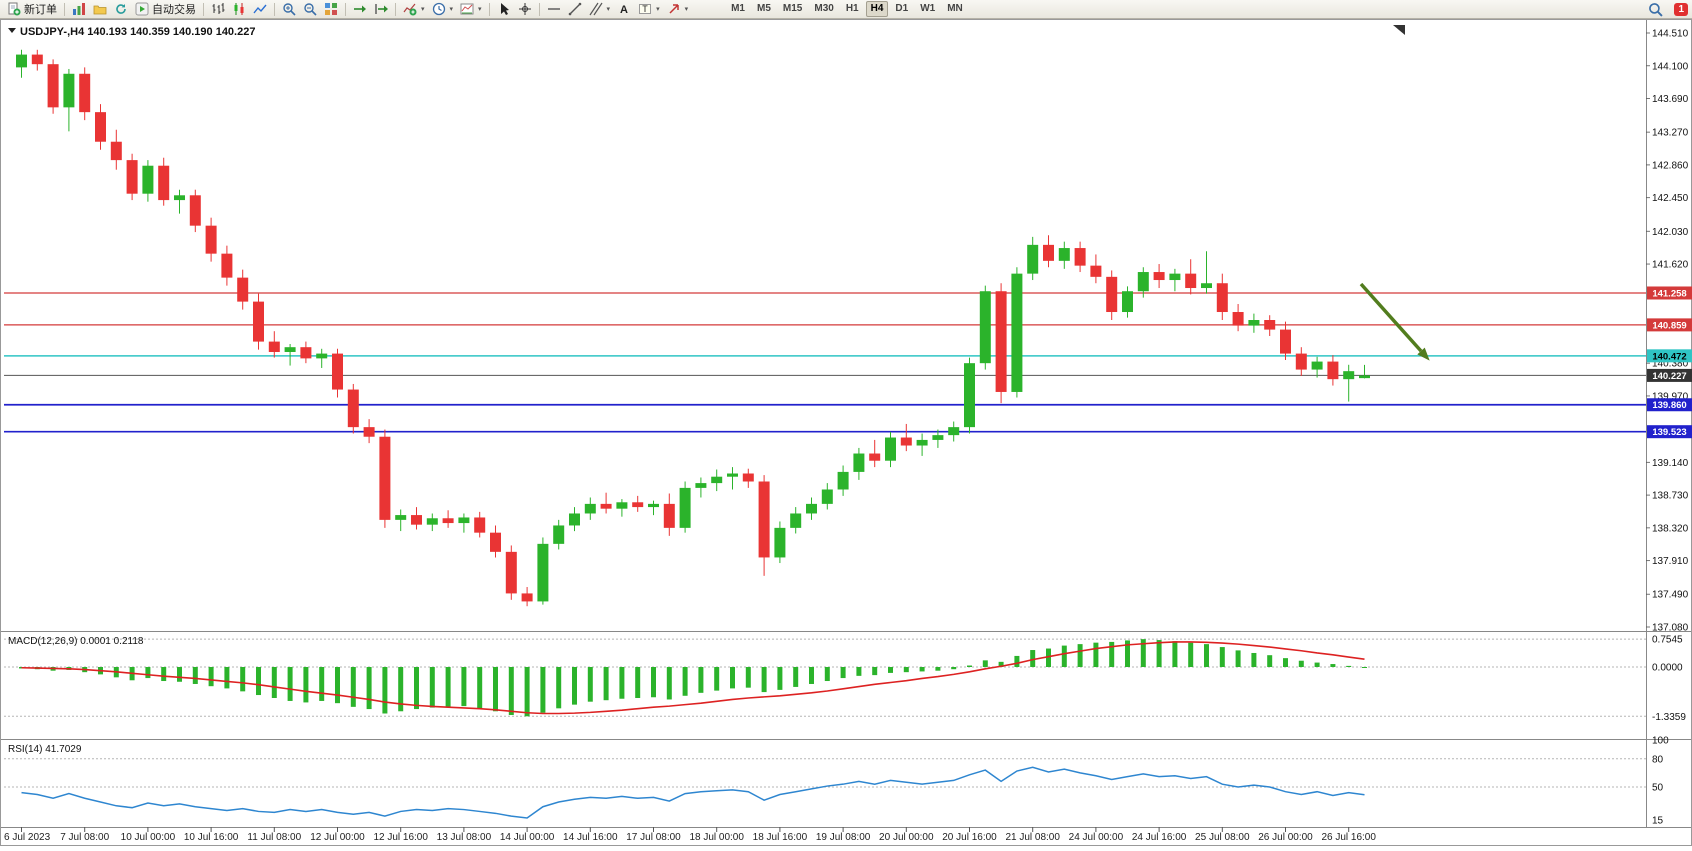 The height and width of the screenshot is (851, 1692). I want to click on indicators-icon, so click(410, 9).